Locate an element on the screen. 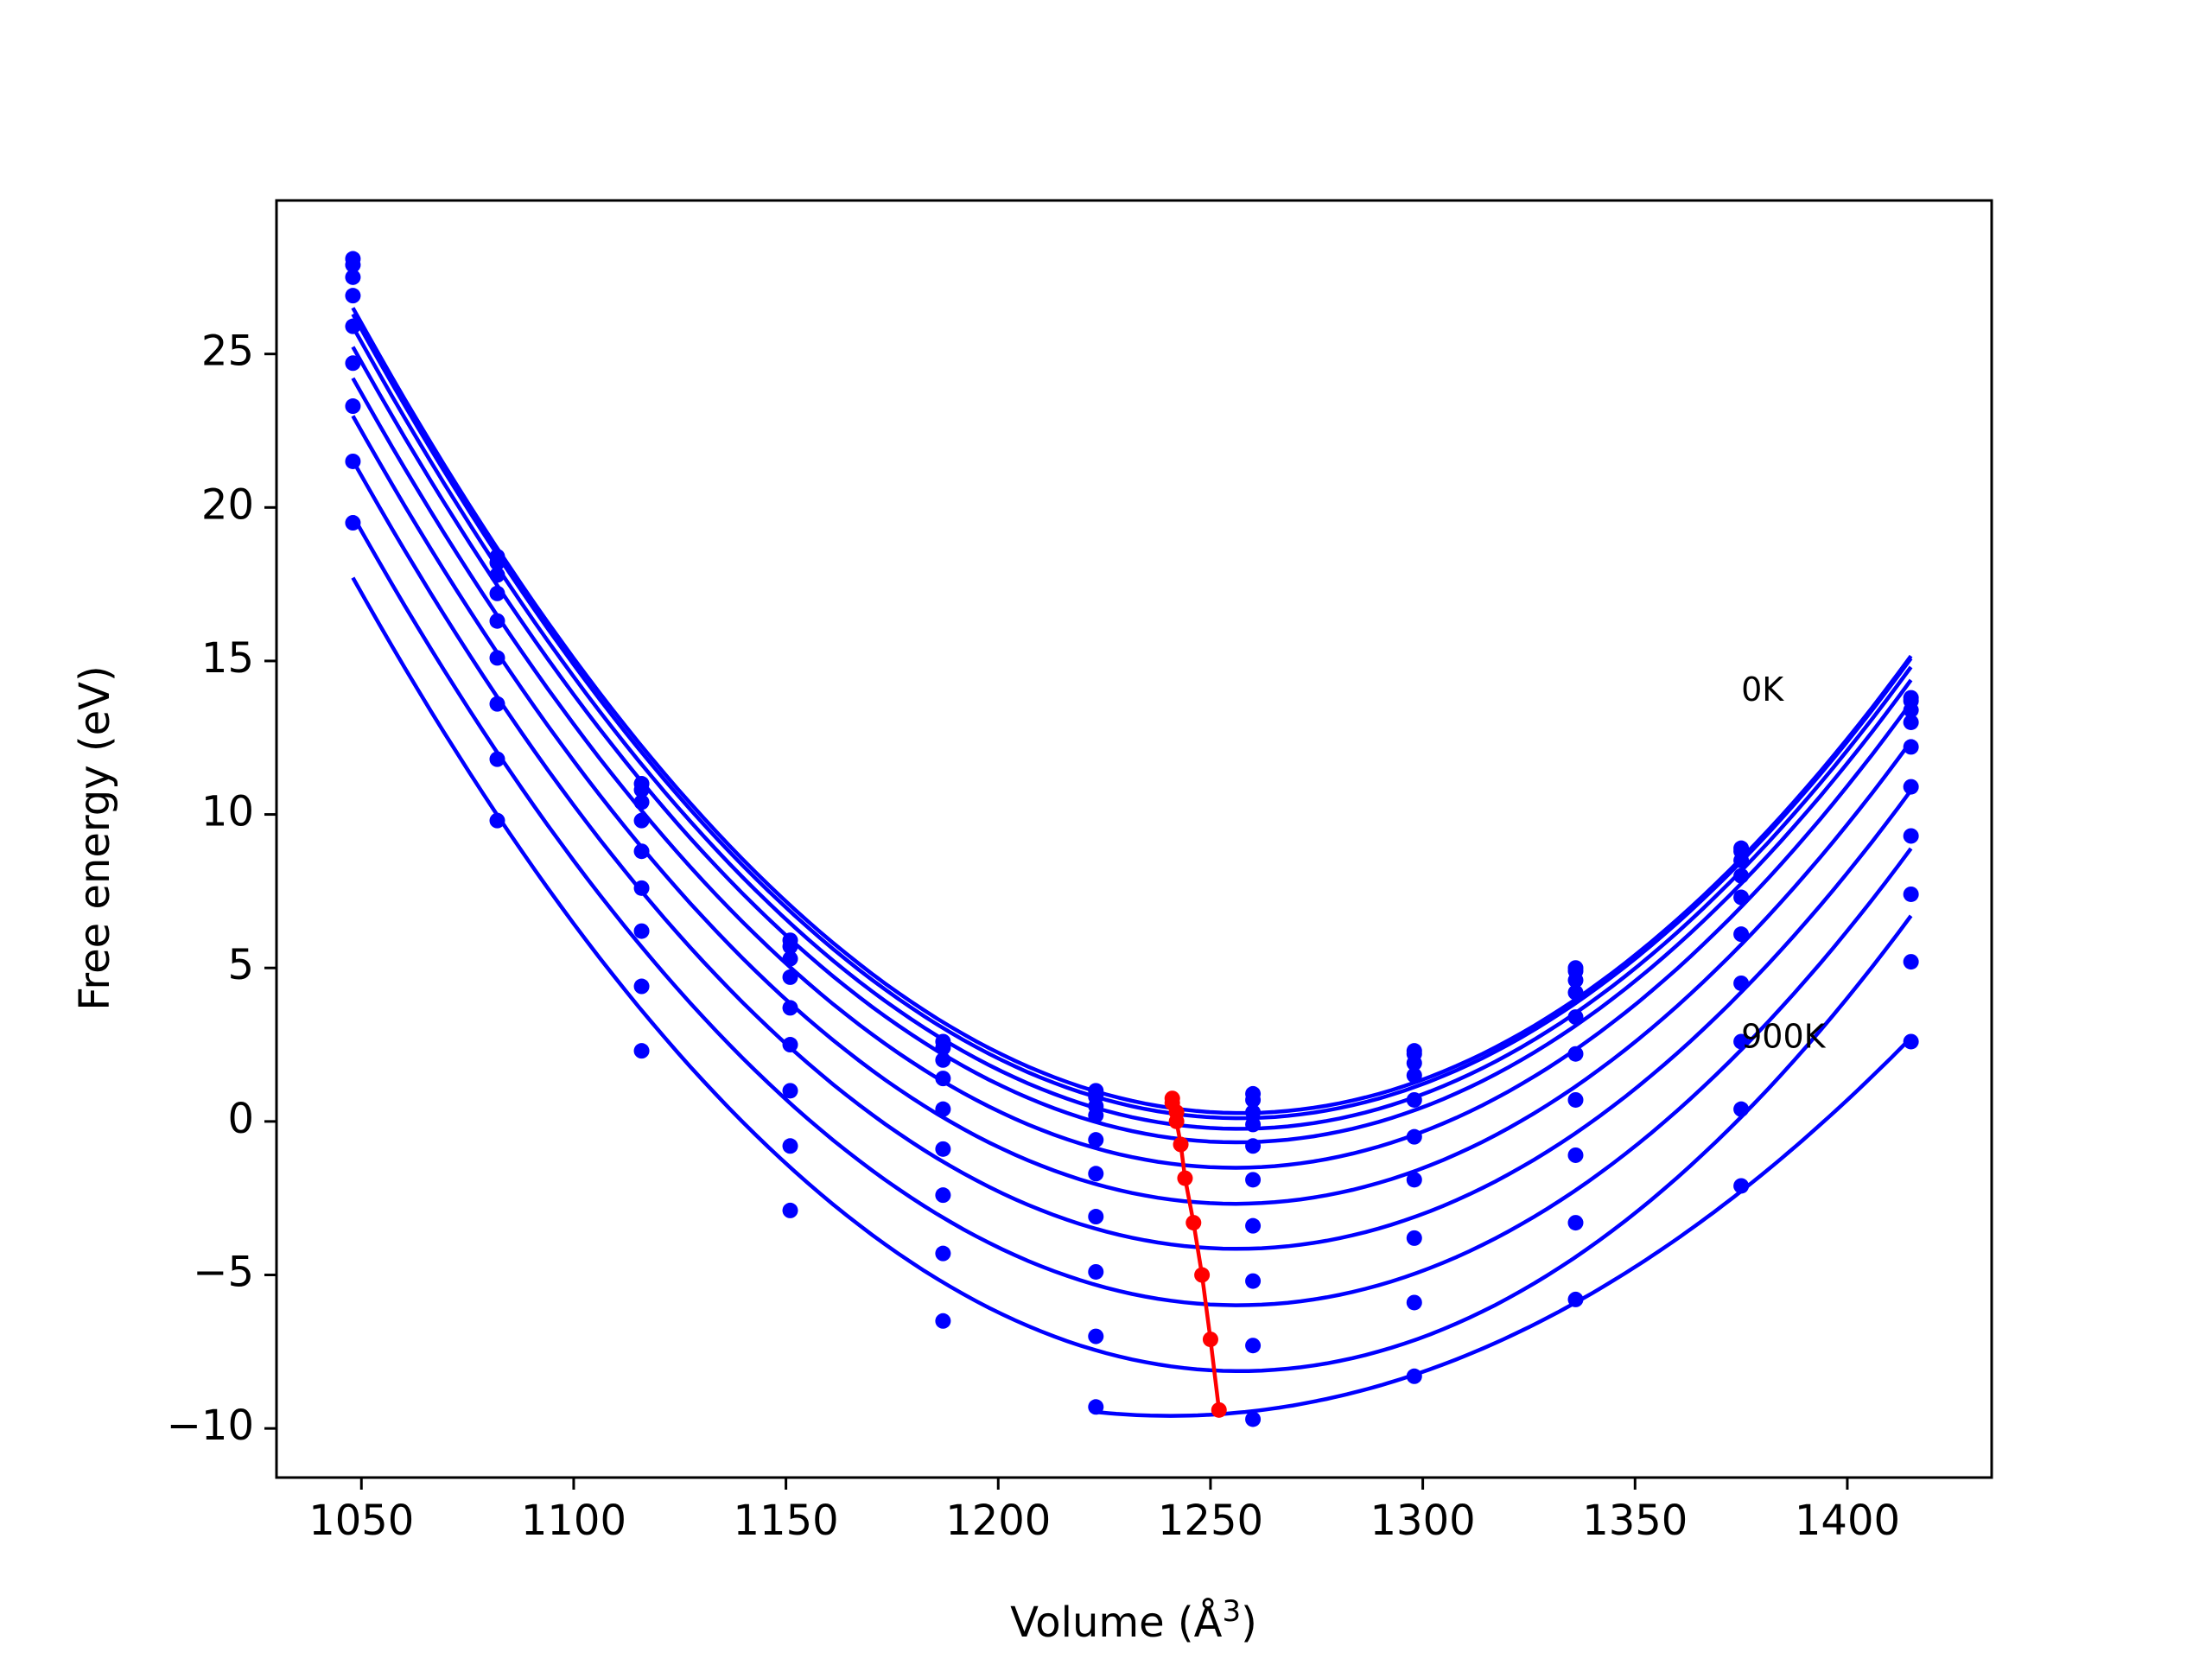  x-axis-label-exponent: 3 is located at coordinates (1231, 1611).